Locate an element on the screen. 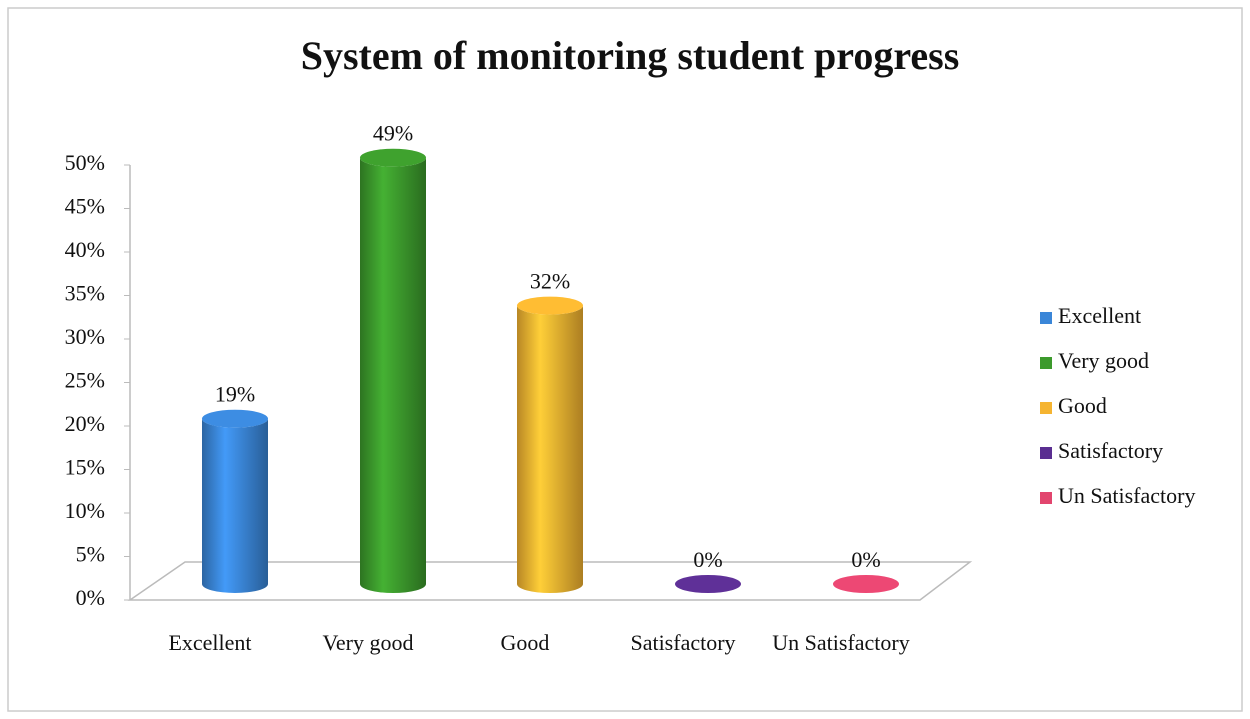 This screenshot has height=719, width=1250. x-tick-label: Very good is located at coordinates (368, 642).